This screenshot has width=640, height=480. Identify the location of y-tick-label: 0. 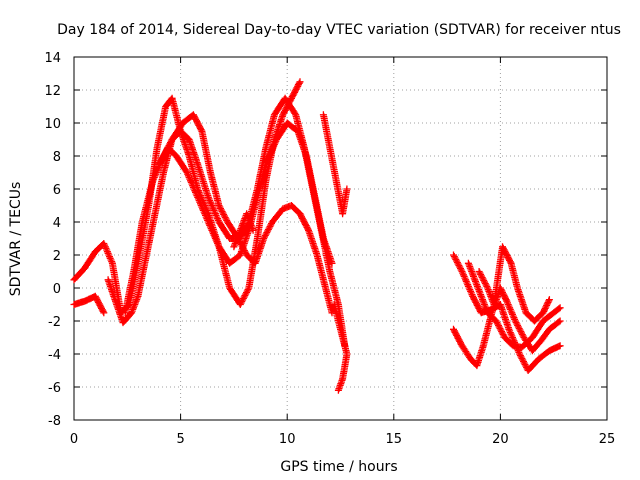
(57, 289).